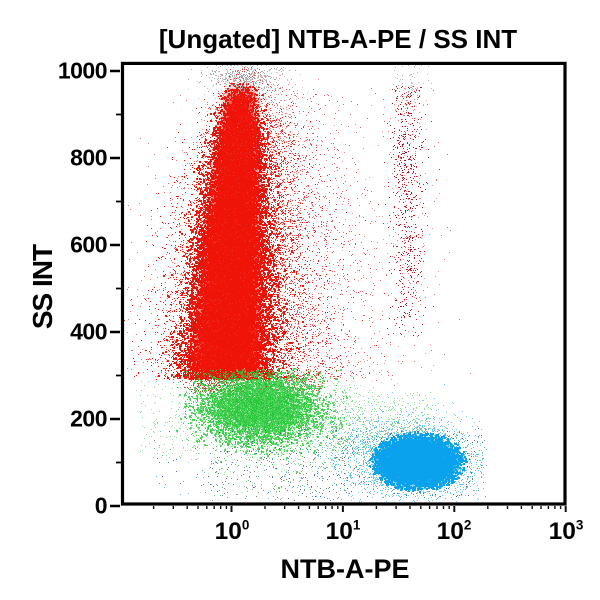  What do you see at coordinates (101, 506) in the screenshot?
I see `svg-text: 0` at bounding box center [101, 506].